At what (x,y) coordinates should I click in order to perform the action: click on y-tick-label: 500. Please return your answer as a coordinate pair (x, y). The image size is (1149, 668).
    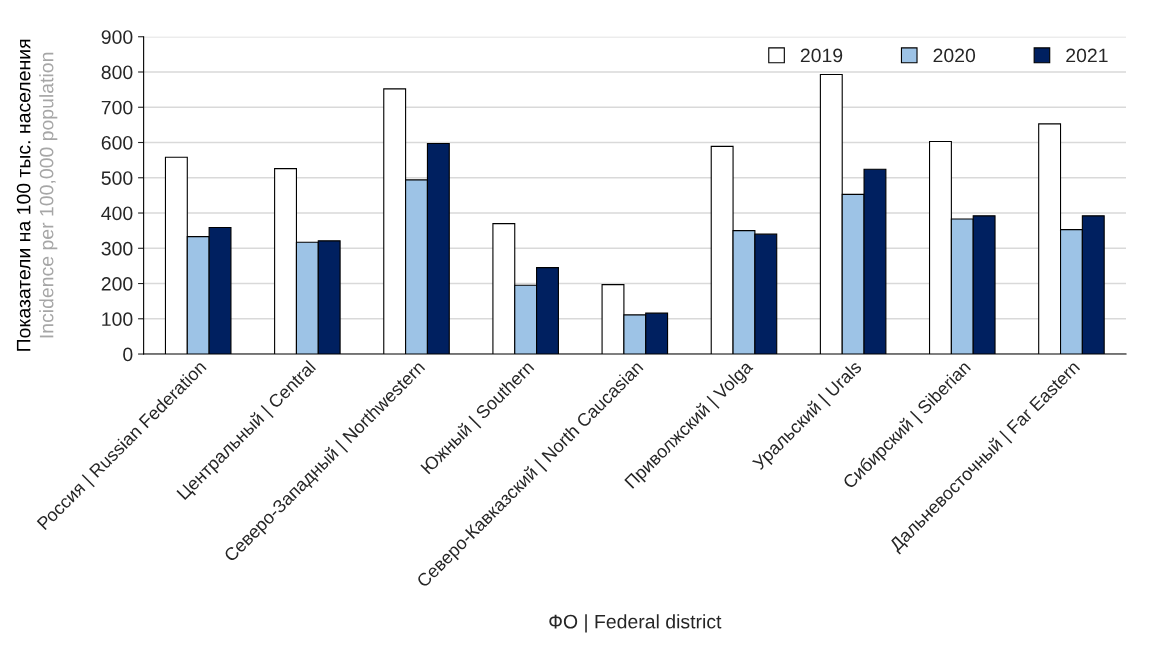
    Looking at the image, I should click on (117, 178).